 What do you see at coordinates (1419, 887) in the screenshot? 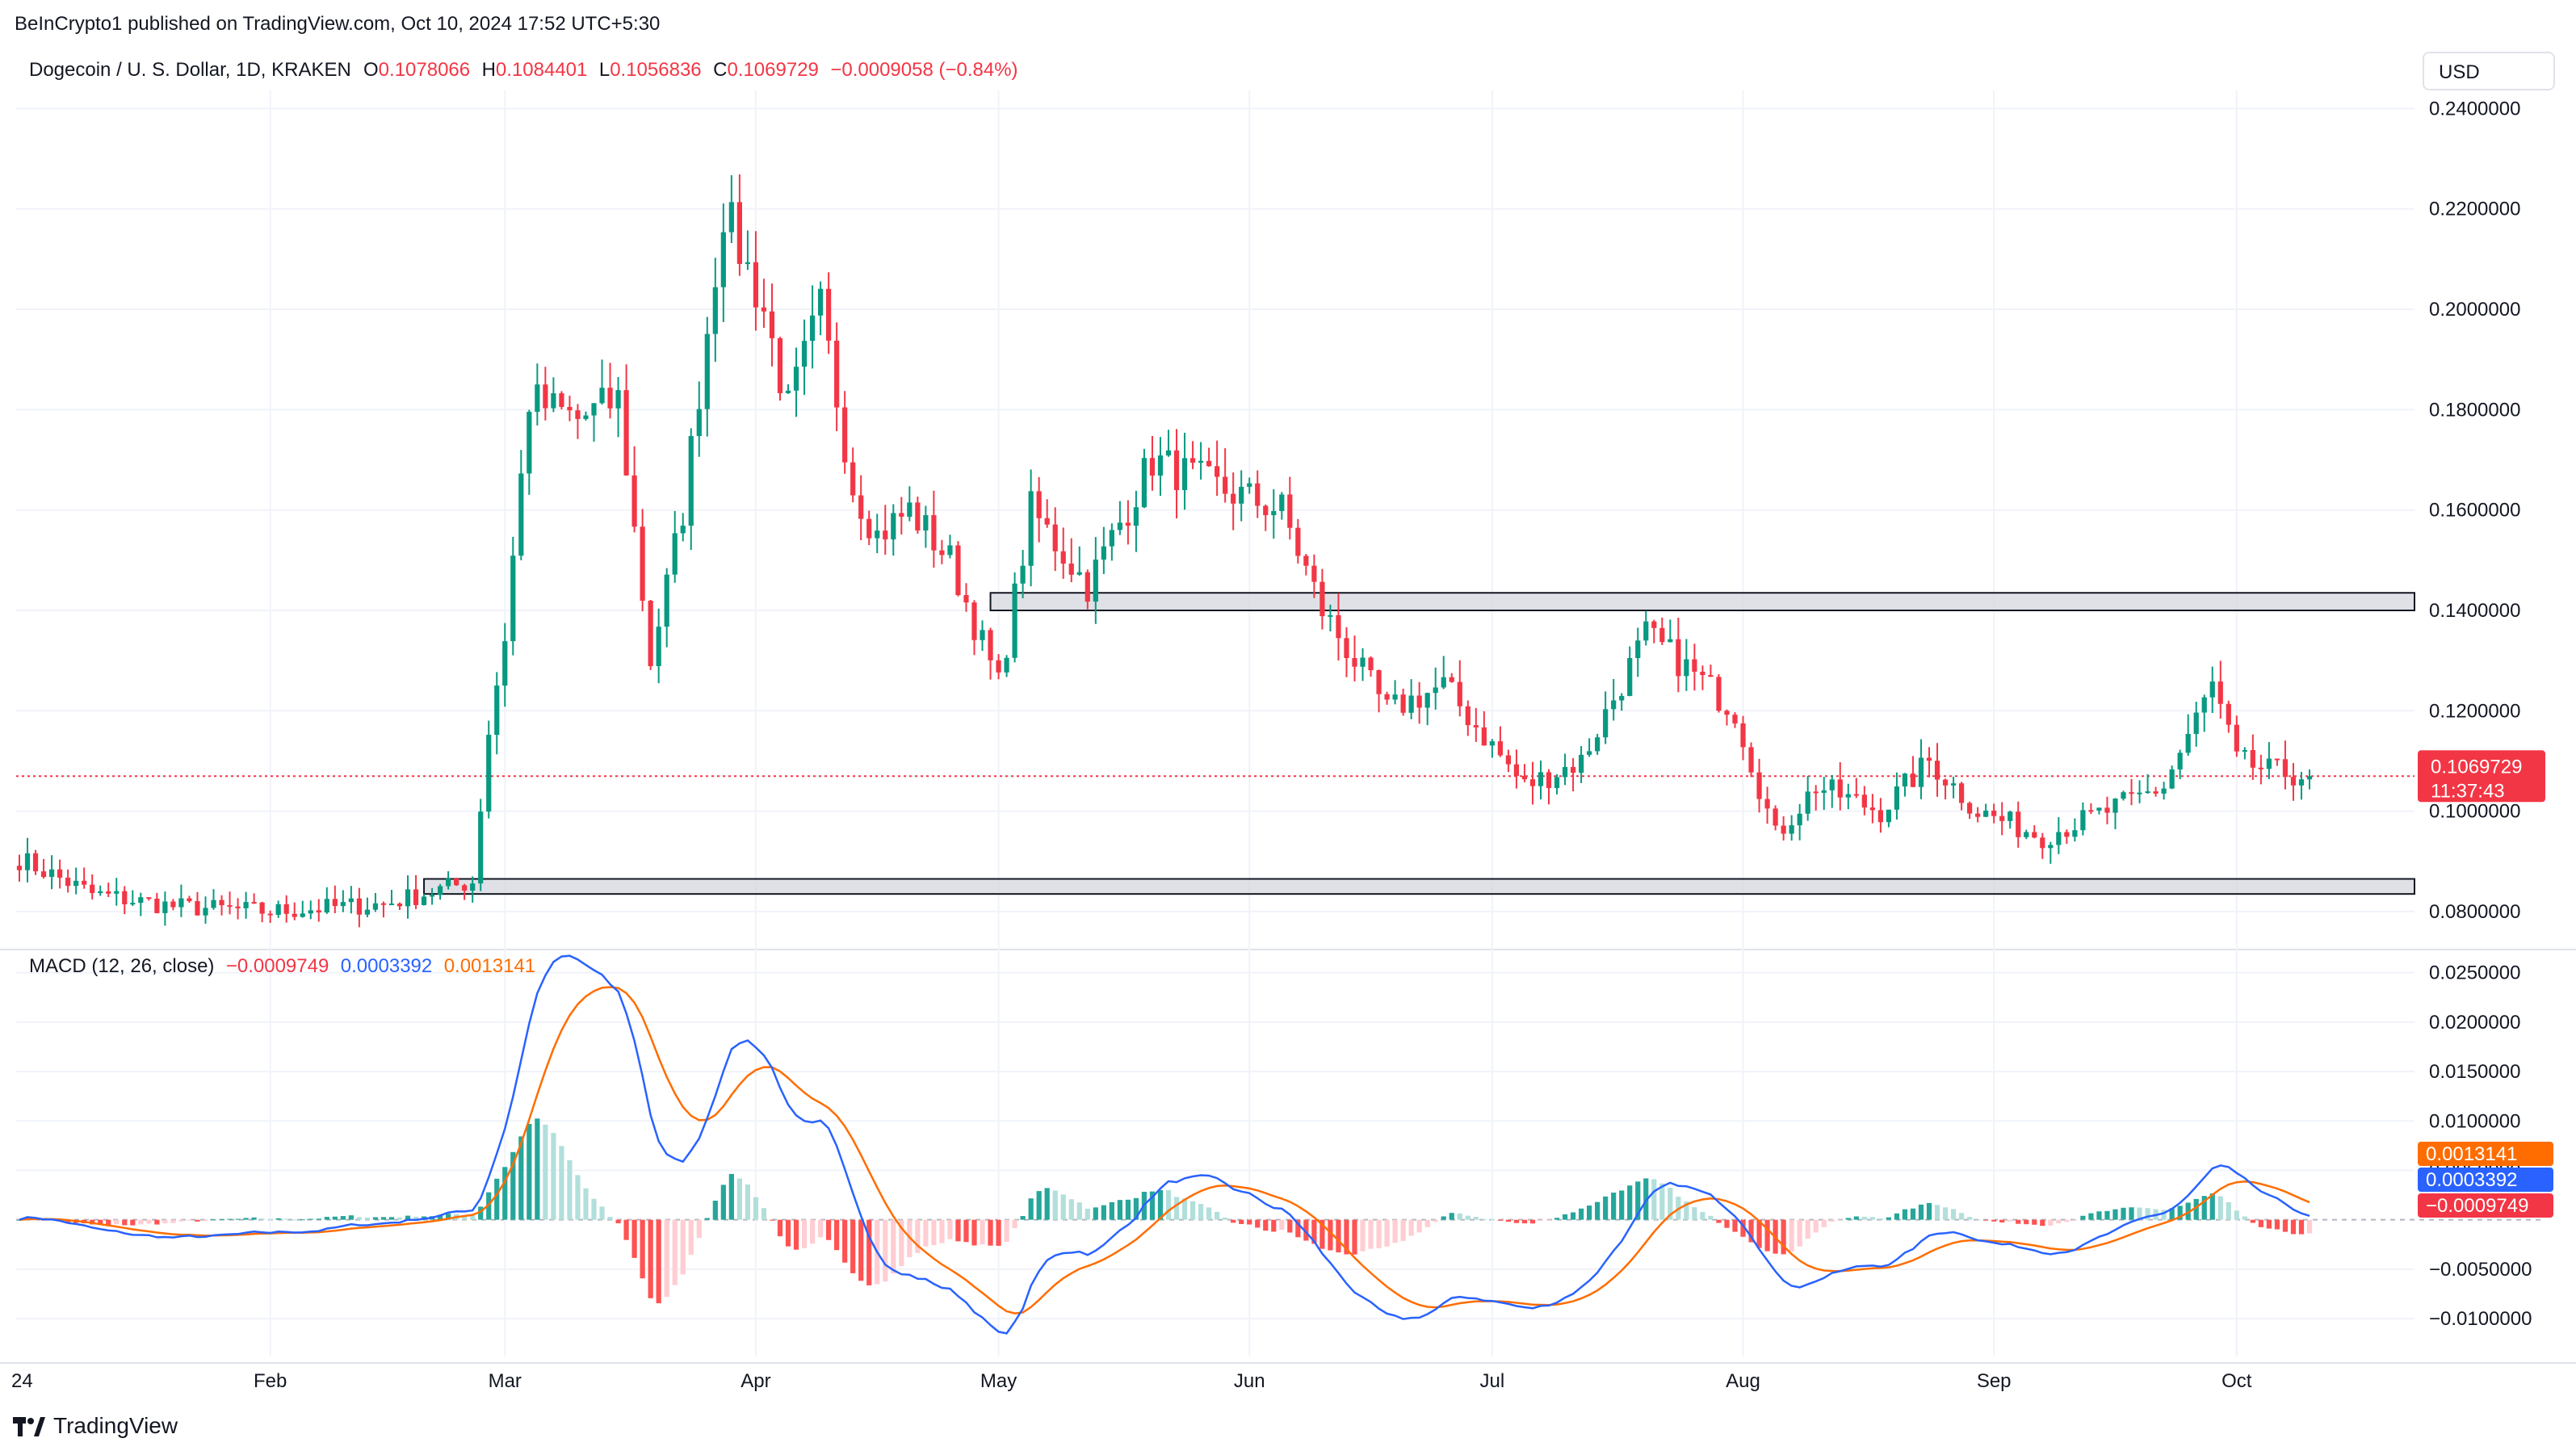
I see `support-zone` at bounding box center [1419, 887].